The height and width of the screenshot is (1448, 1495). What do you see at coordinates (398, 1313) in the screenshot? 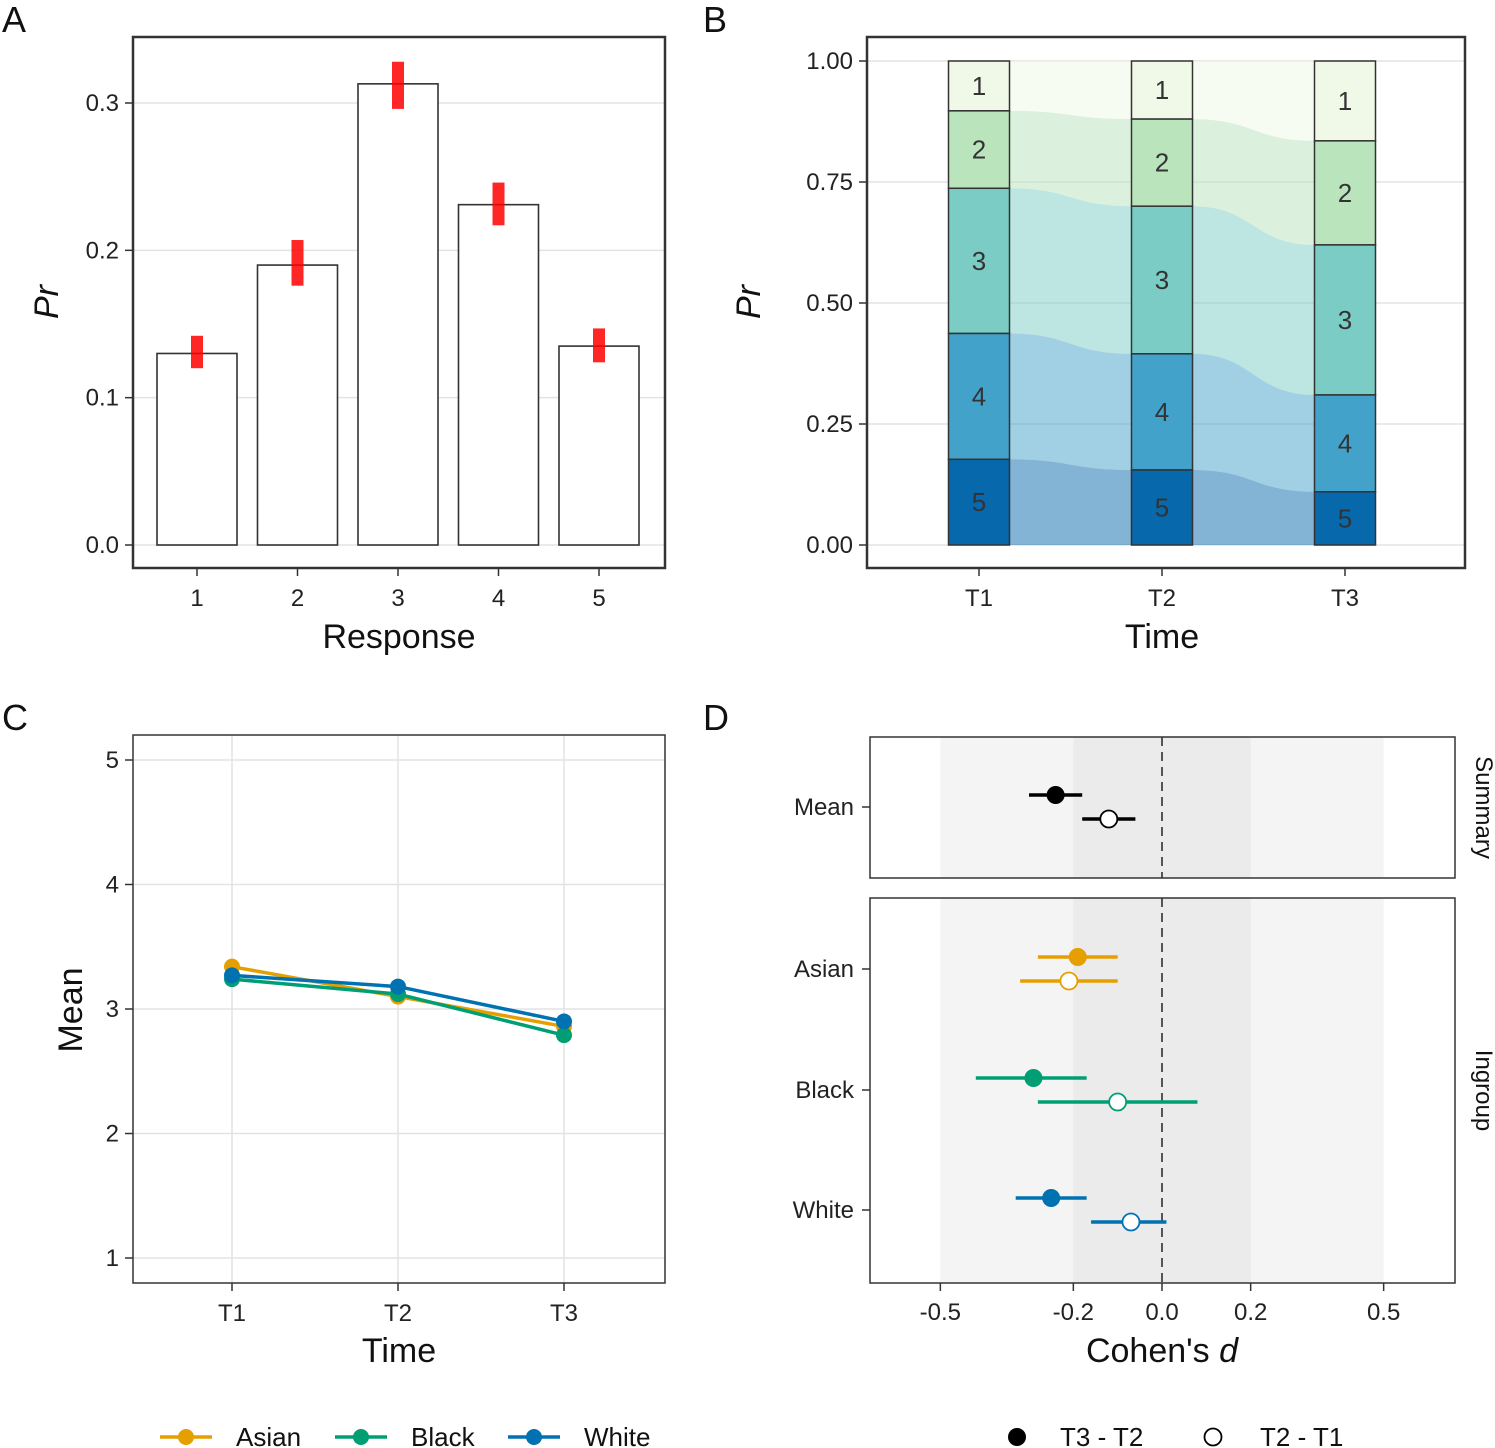
I see `panel-c-xtick-label: T2` at bounding box center [398, 1313].